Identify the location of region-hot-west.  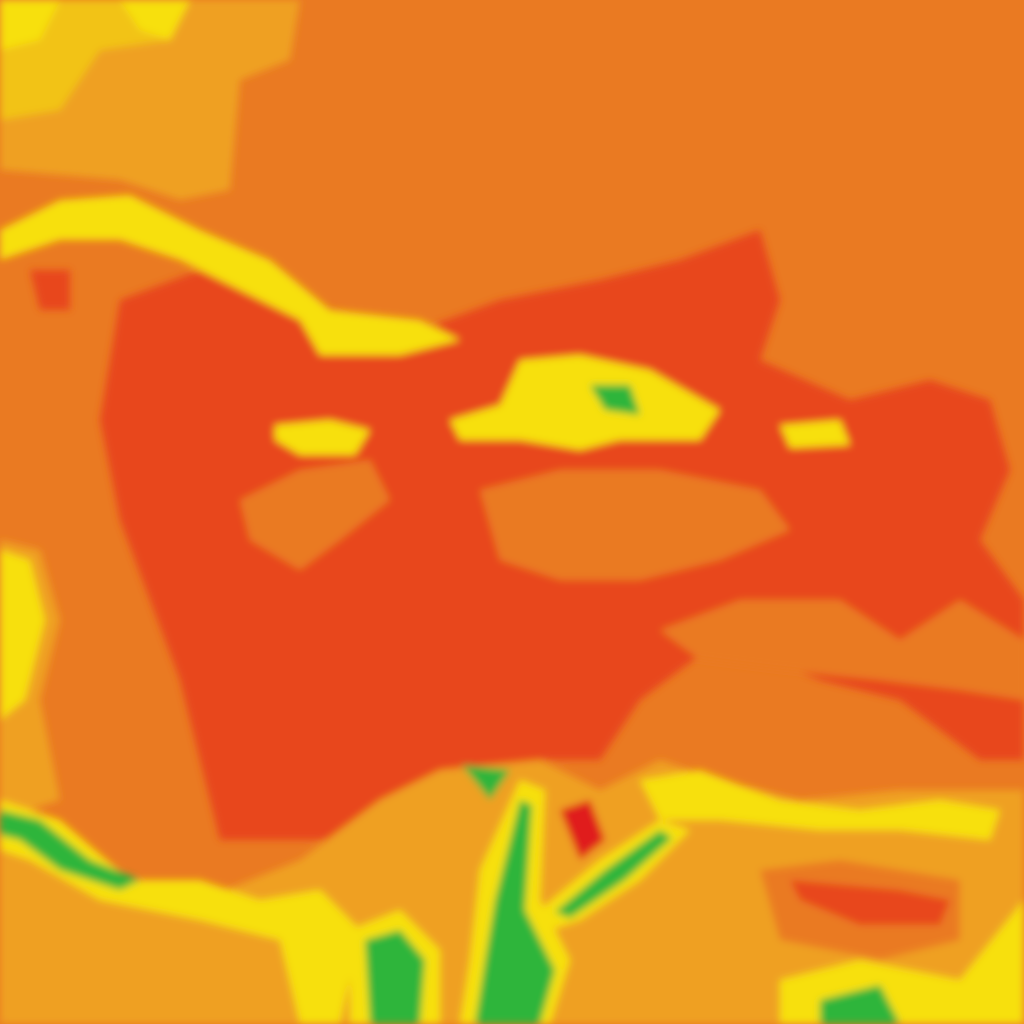
(50, 290).